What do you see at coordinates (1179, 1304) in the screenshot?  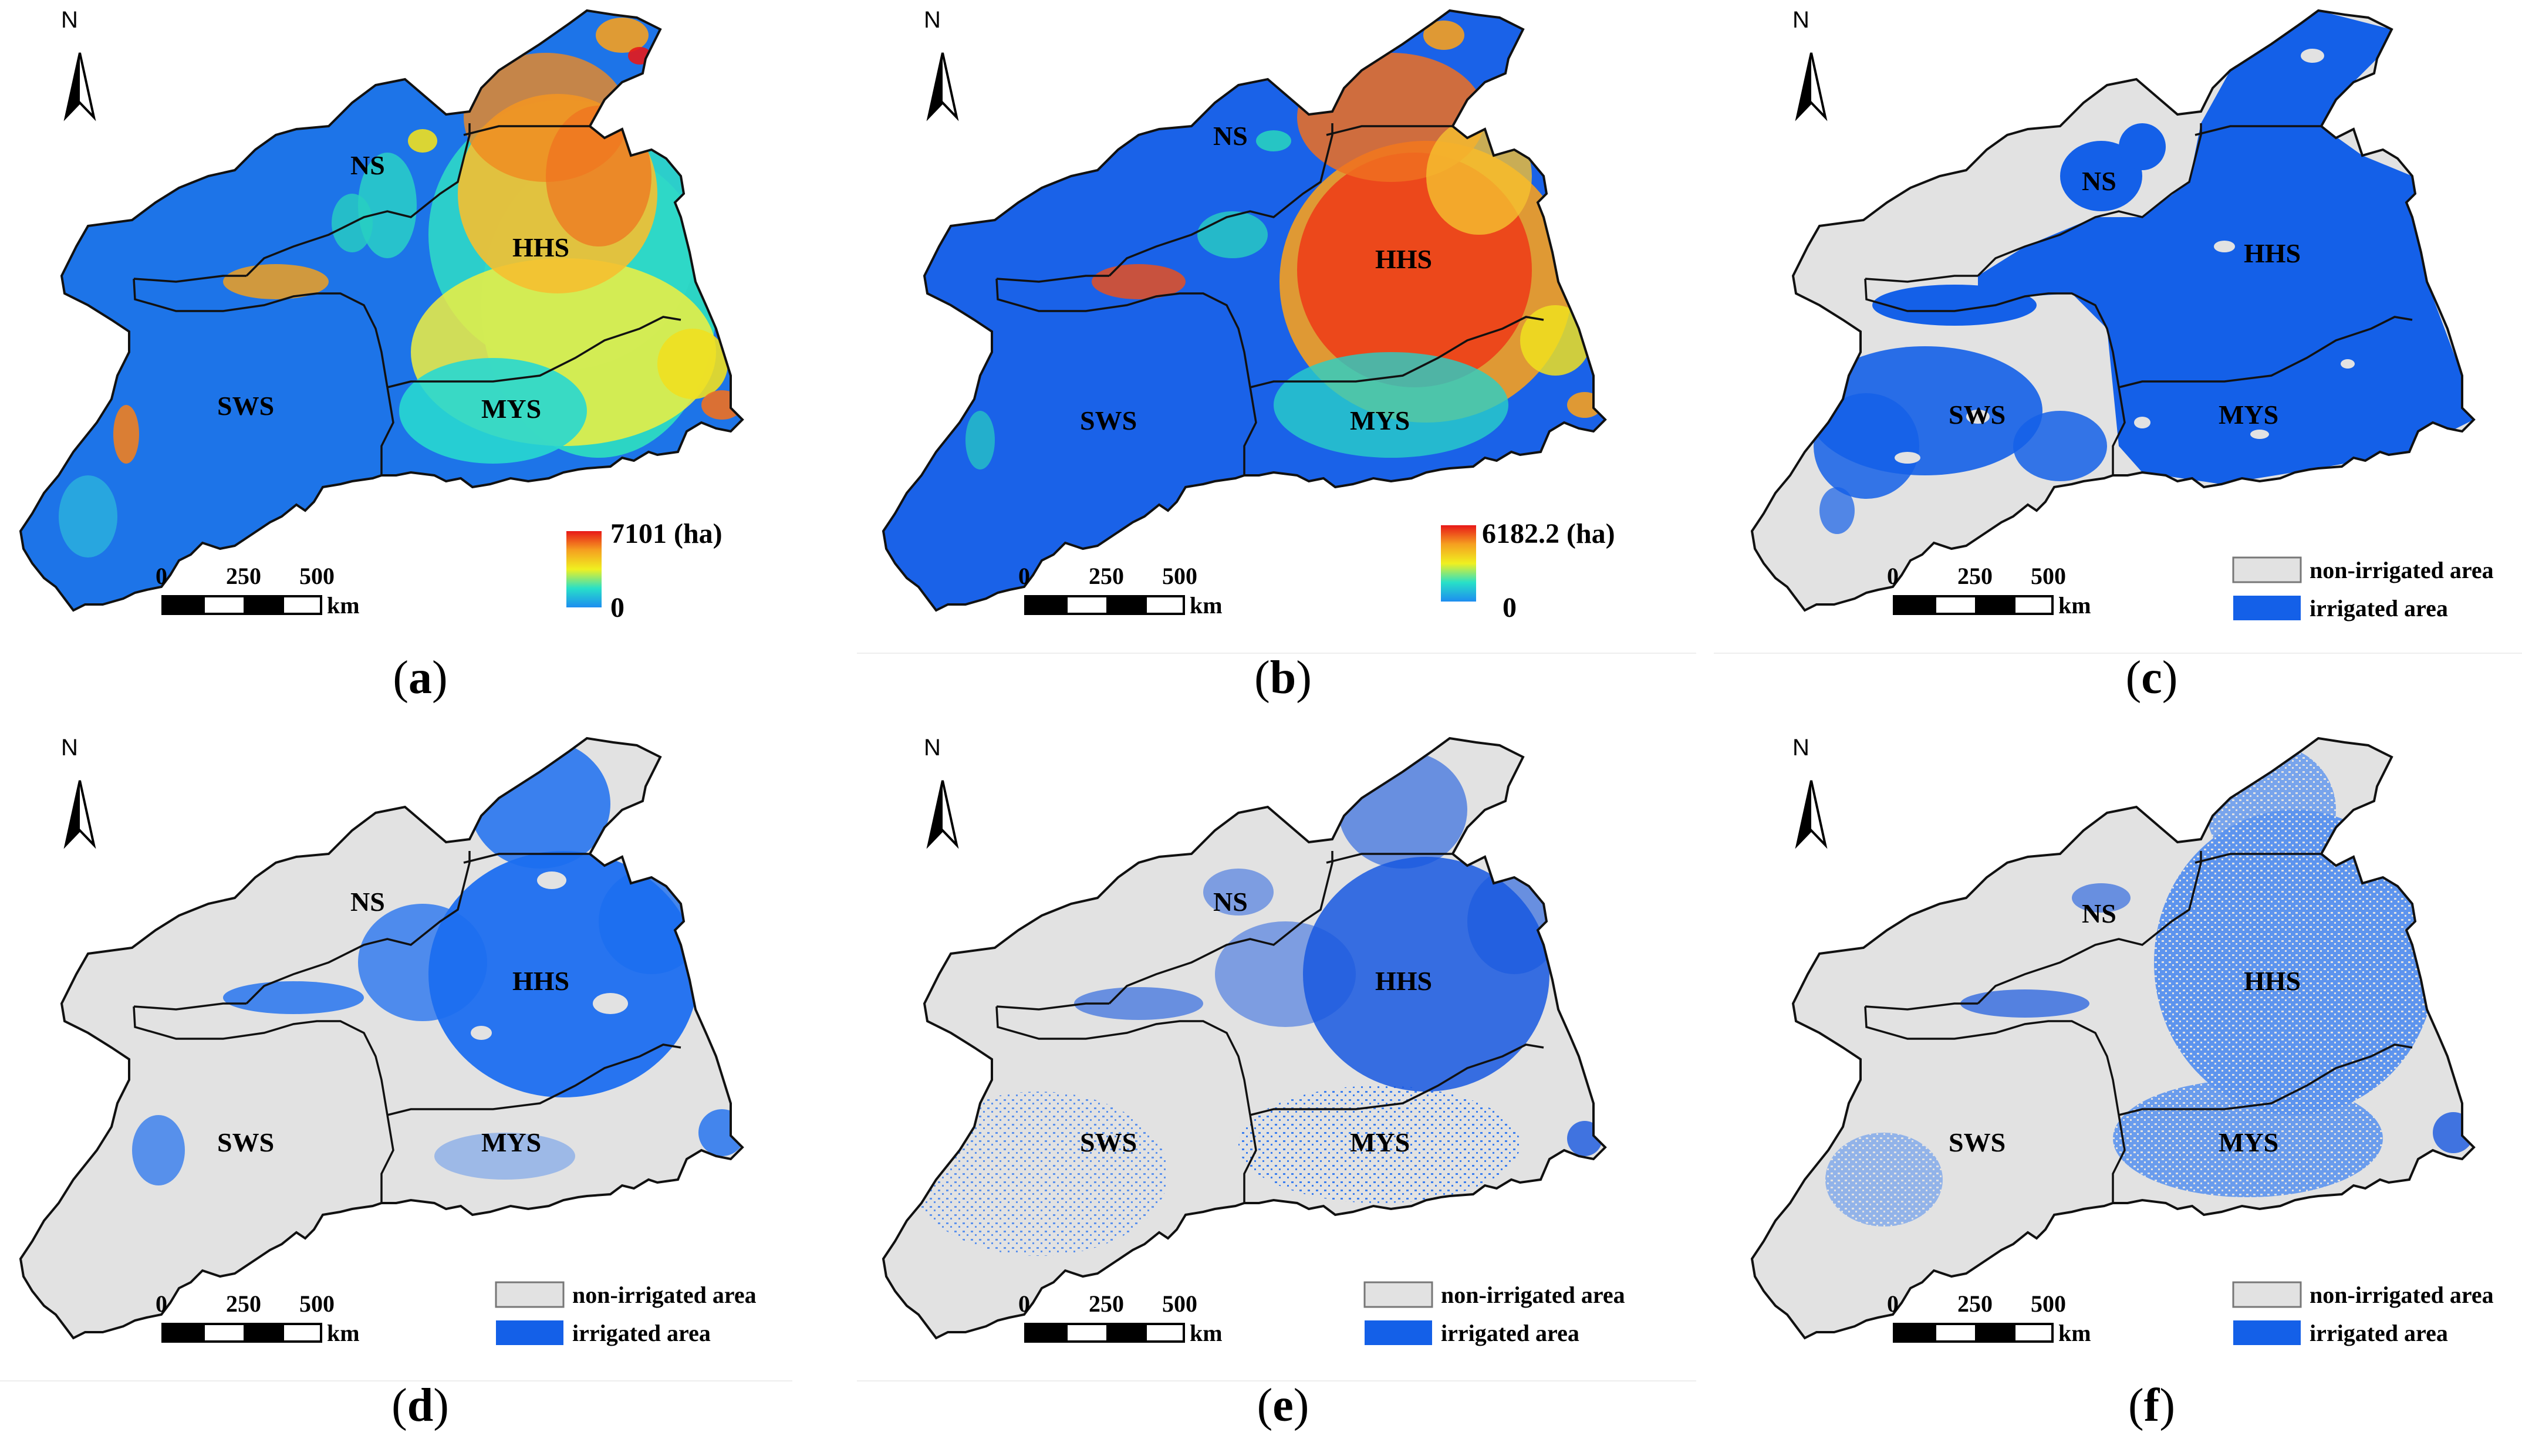 I see `scale-tick-500-e: 500` at bounding box center [1179, 1304].